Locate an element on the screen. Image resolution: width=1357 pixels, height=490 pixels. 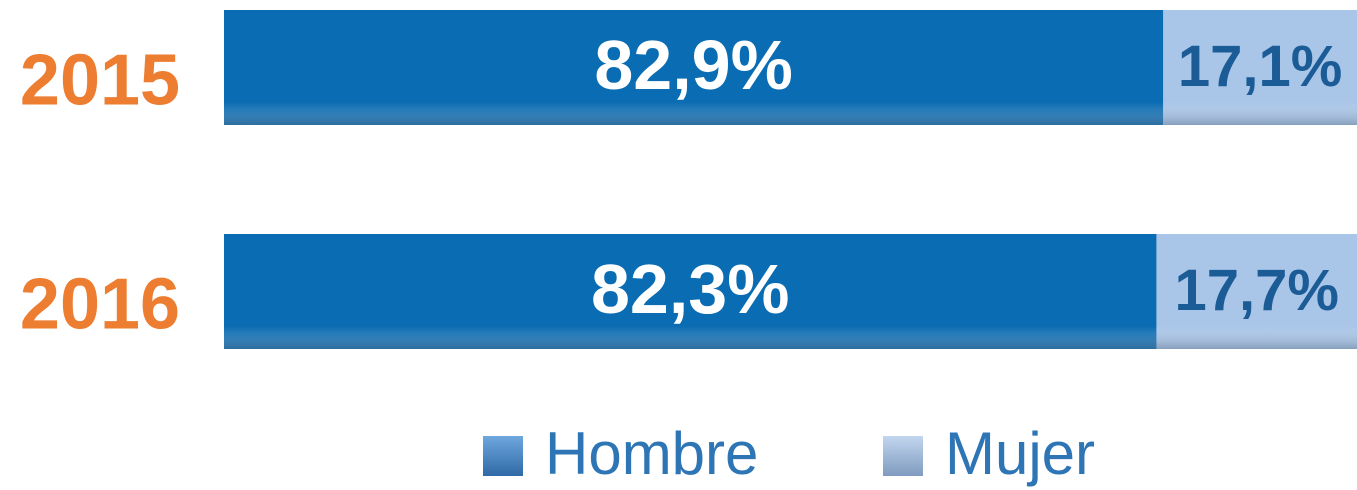
value-label: 82,9% is located at coordinates (693, 65).